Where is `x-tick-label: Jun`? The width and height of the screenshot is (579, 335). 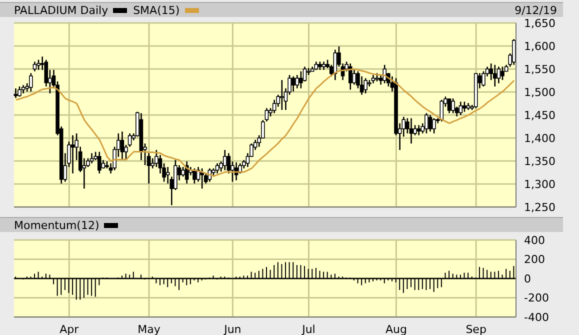
x-tick-label: Jun is located at coordinates (232, 328).